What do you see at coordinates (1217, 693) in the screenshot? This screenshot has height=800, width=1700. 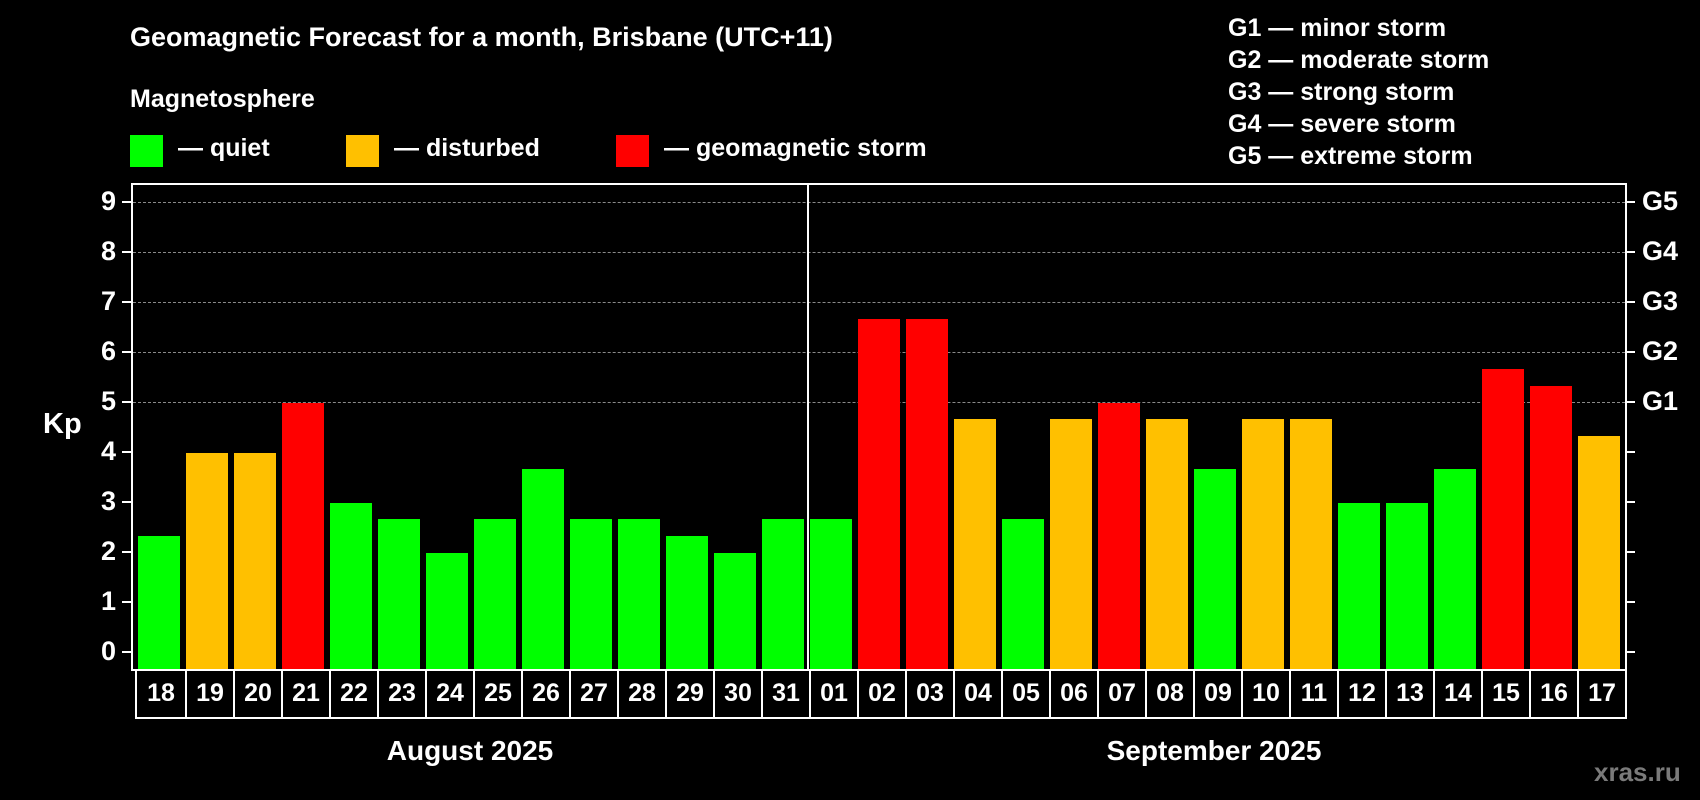 I see `date-cell: 09` at bounding box center [1217, 693].